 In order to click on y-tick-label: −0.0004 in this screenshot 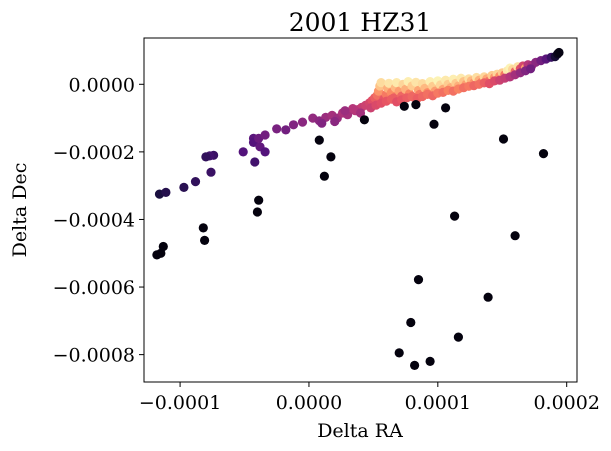, I will do `click(94, 220)`.